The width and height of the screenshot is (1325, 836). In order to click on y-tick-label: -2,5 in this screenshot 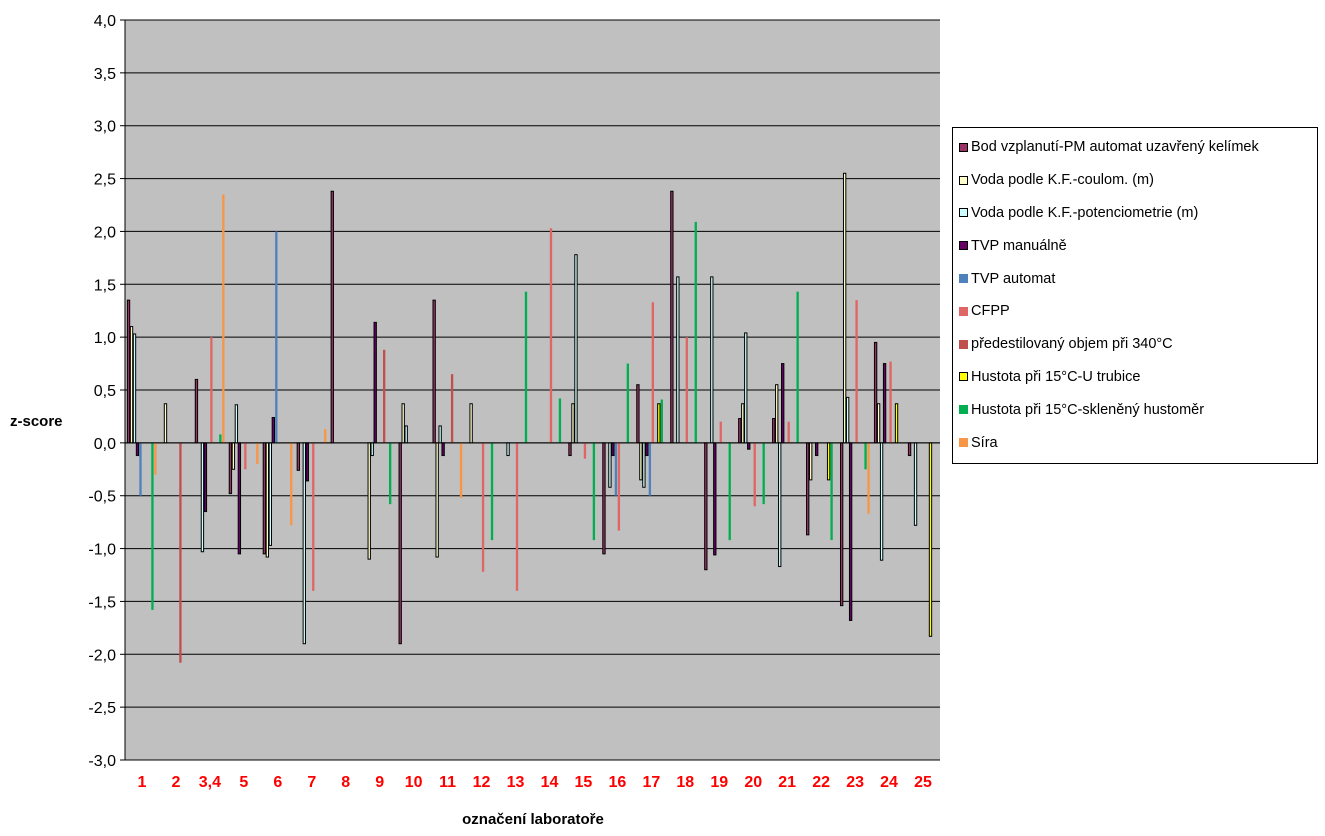, I will do `click(102, 708)`.